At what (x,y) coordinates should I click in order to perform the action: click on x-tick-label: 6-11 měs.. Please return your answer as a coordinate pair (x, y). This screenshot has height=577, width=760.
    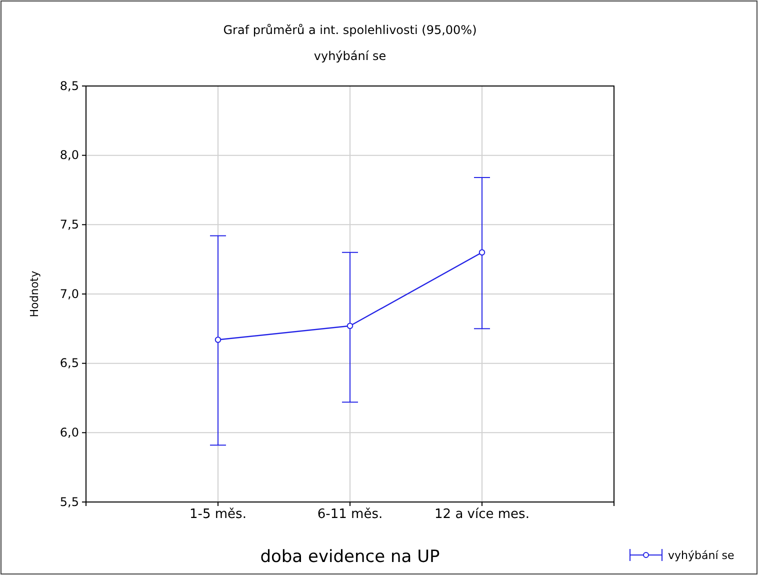
    Looking at the image, I should click on (350, 514).